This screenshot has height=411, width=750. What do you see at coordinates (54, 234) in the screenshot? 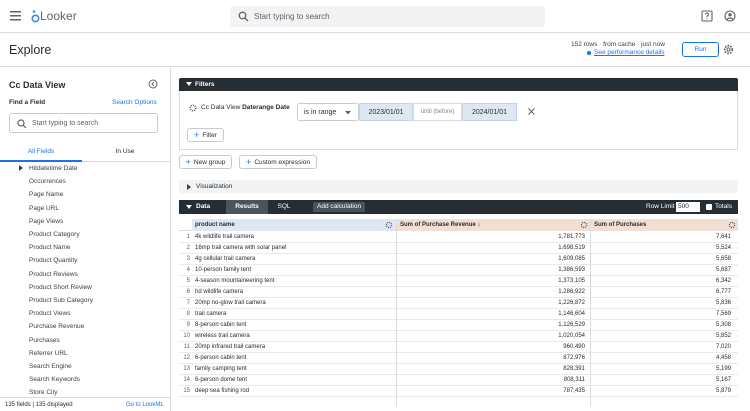
I see `field-item: Product Category` at bounding box center [54, 234].